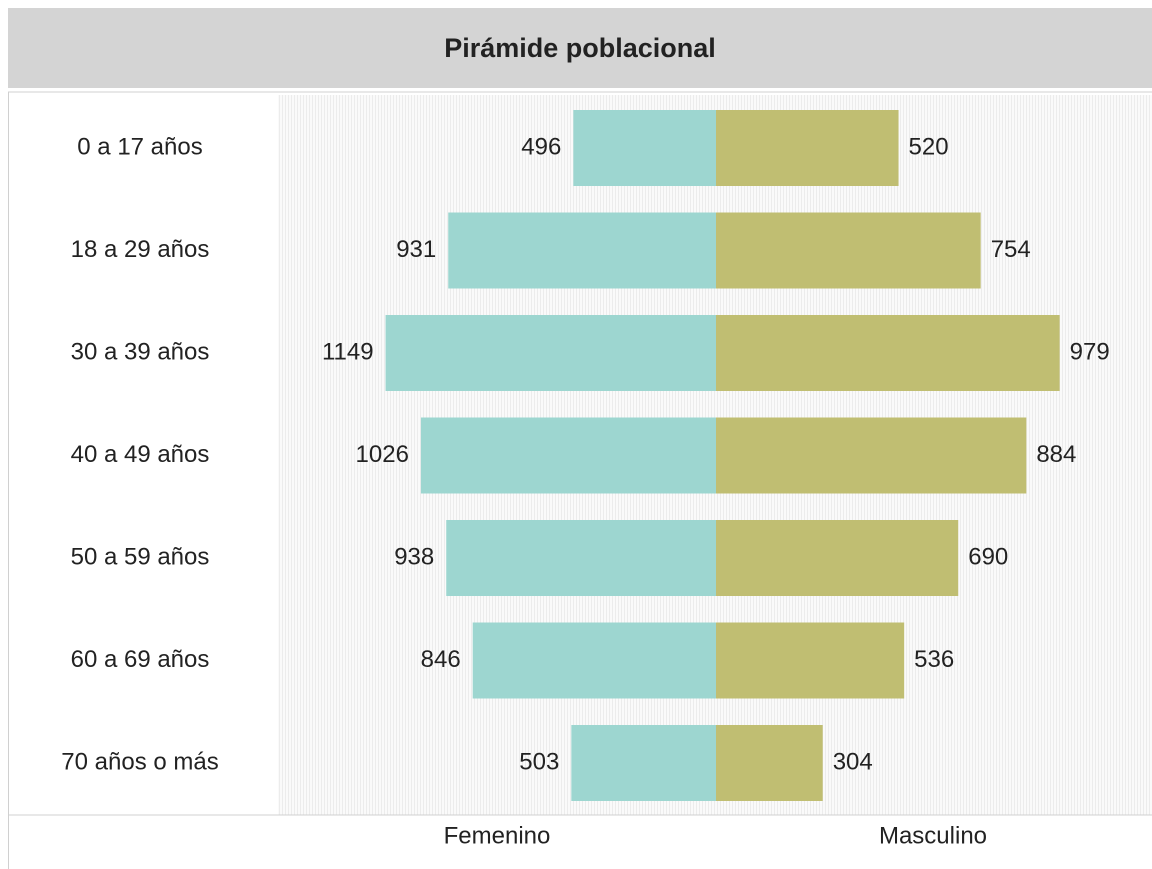  Describe the element at coordinates (139, 761) in the screenshot. I see `category-label: 70 años o más` at that location.